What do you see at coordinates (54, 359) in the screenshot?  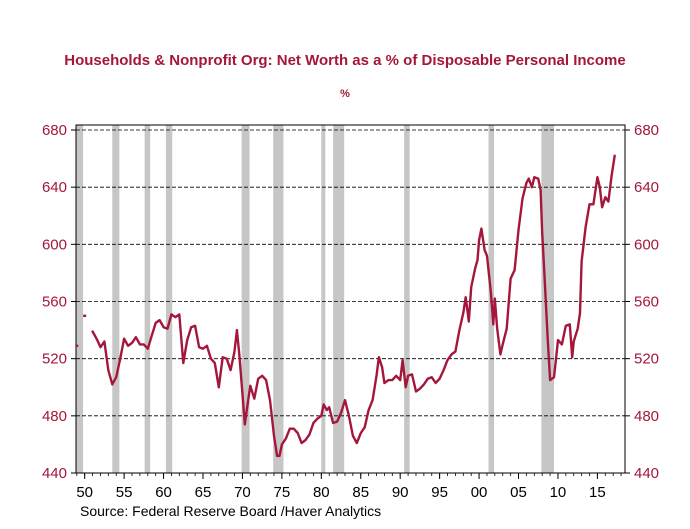 I see `y-tick-label-left: 520` at bounding box center [54, 359].